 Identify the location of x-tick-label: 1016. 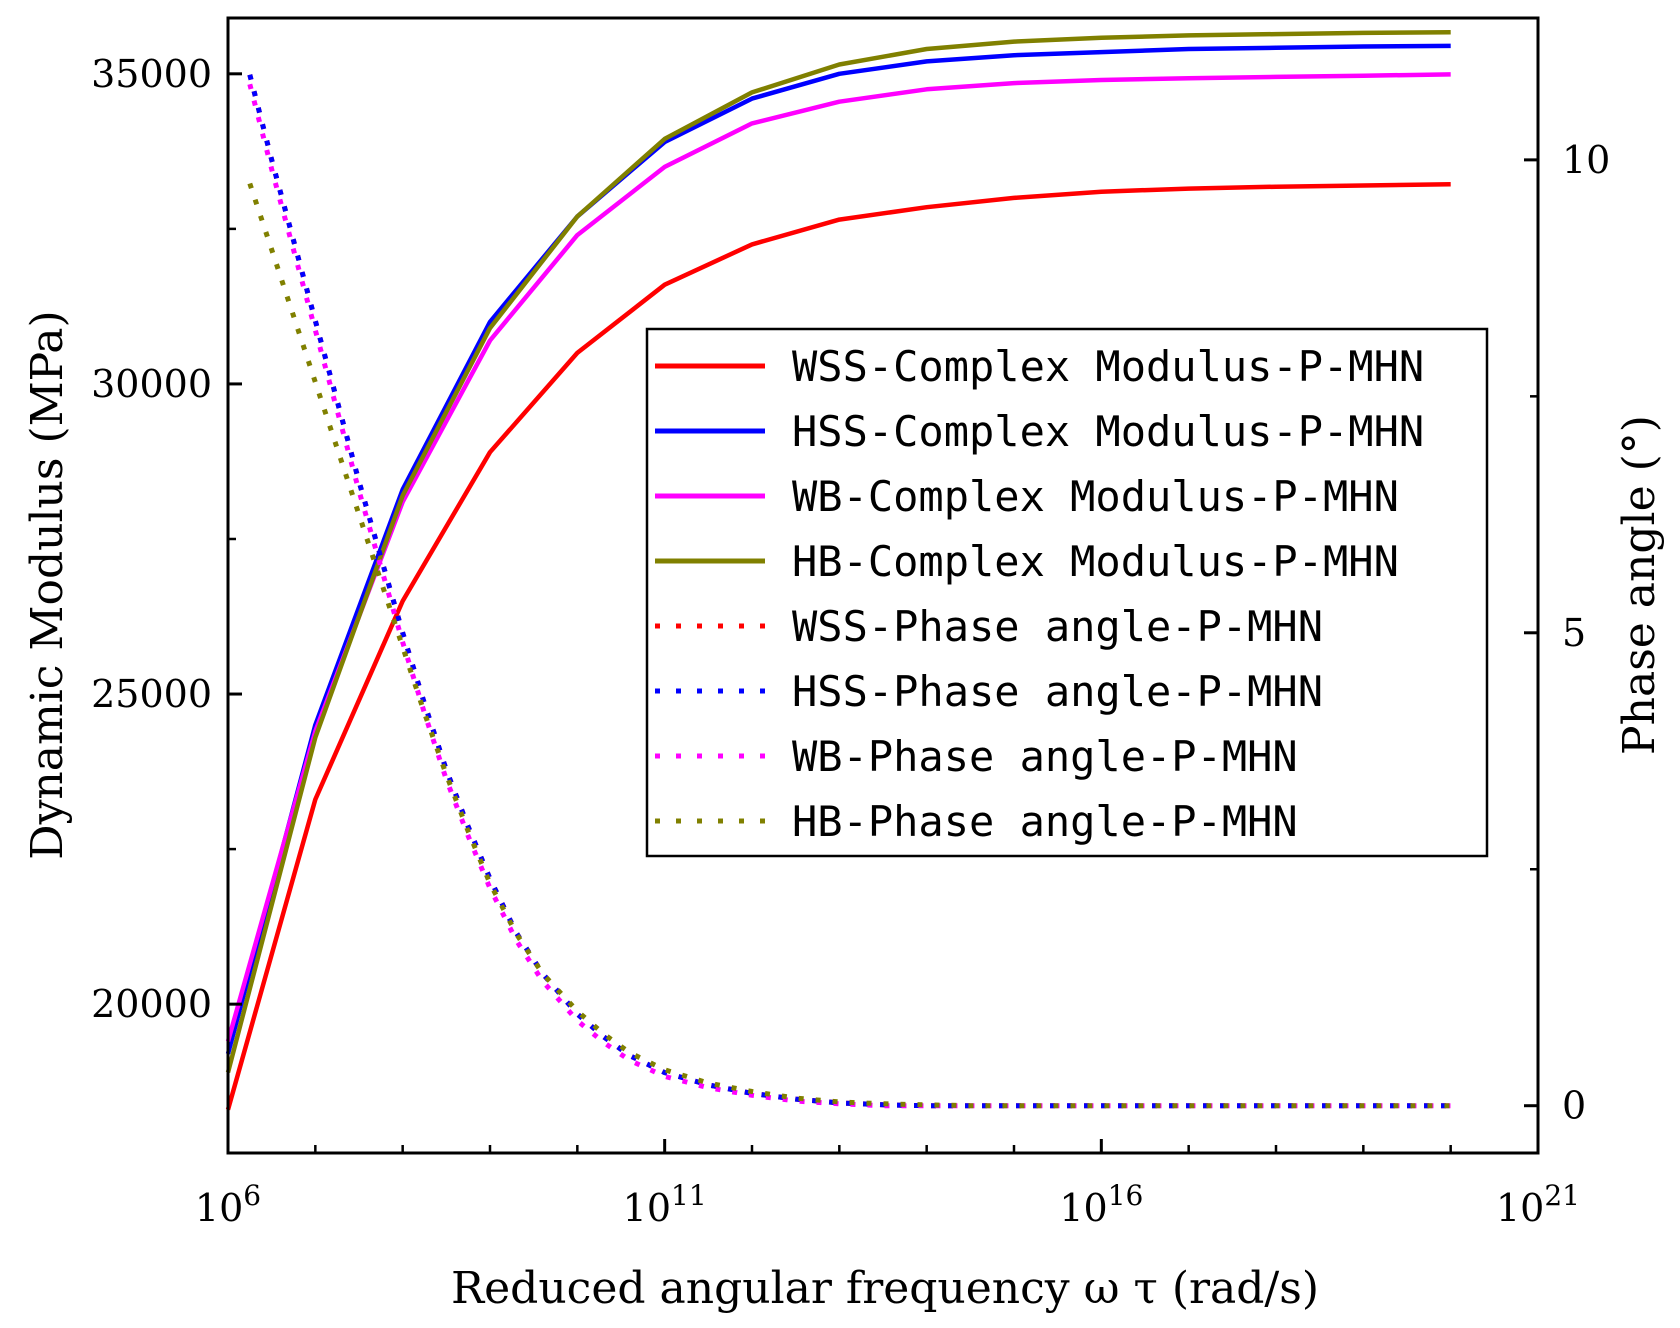
(1101, 1204).